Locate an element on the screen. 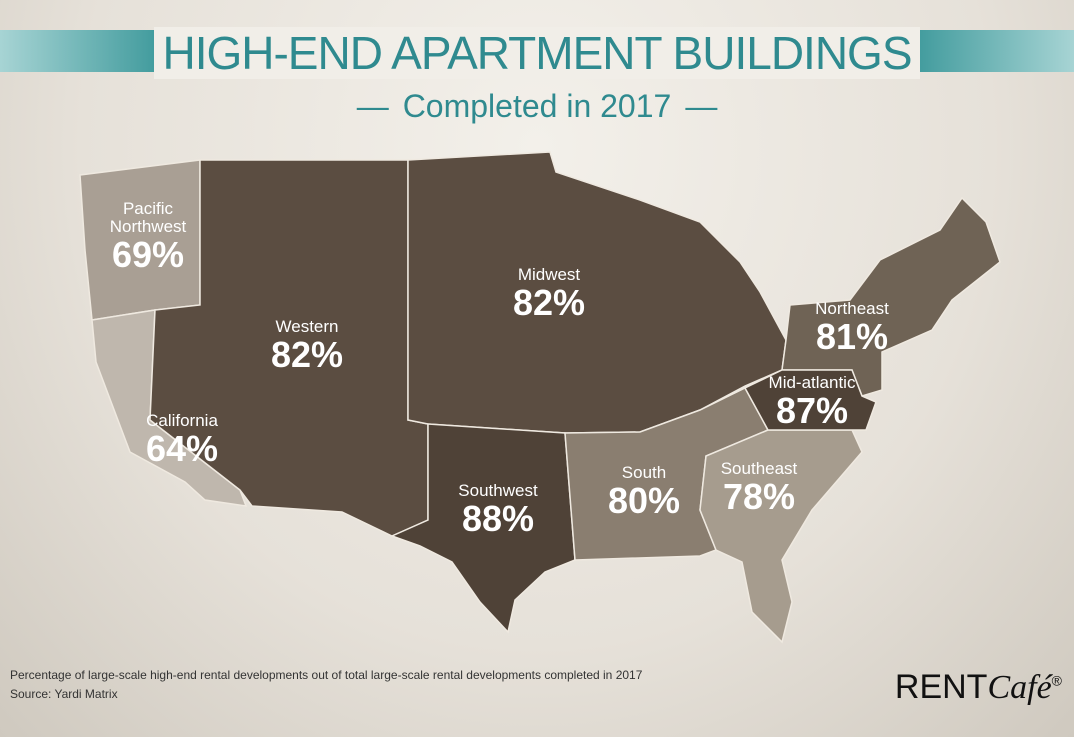 The image size is (1074, 737). region-name: Southeast is located at coordinates (759, 468).